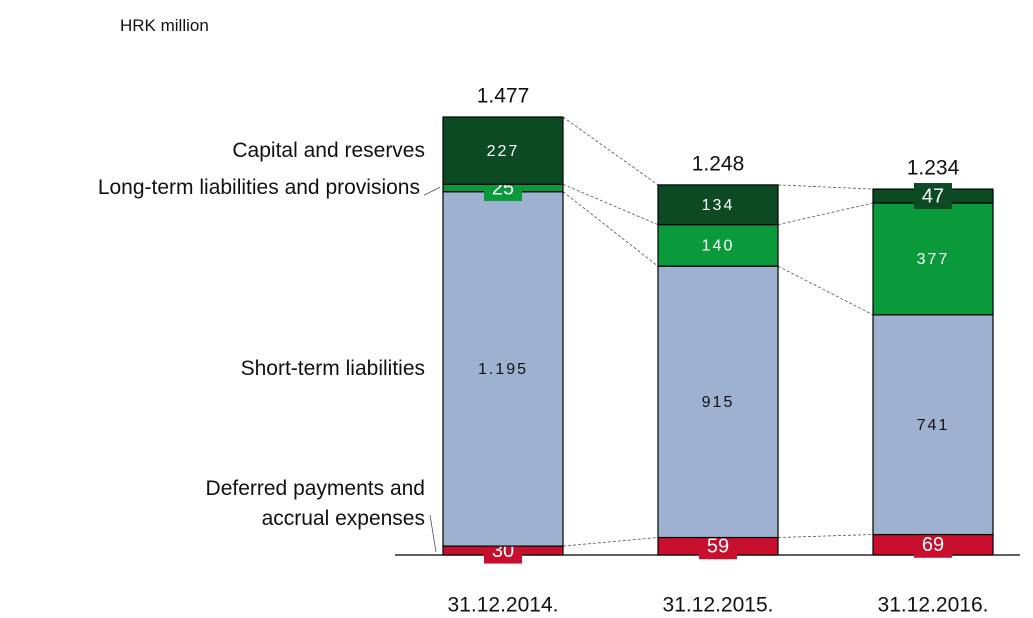 The width and height of the screenshot is (1033, 618). I want to click on value-label: 377, so click(933, 259).